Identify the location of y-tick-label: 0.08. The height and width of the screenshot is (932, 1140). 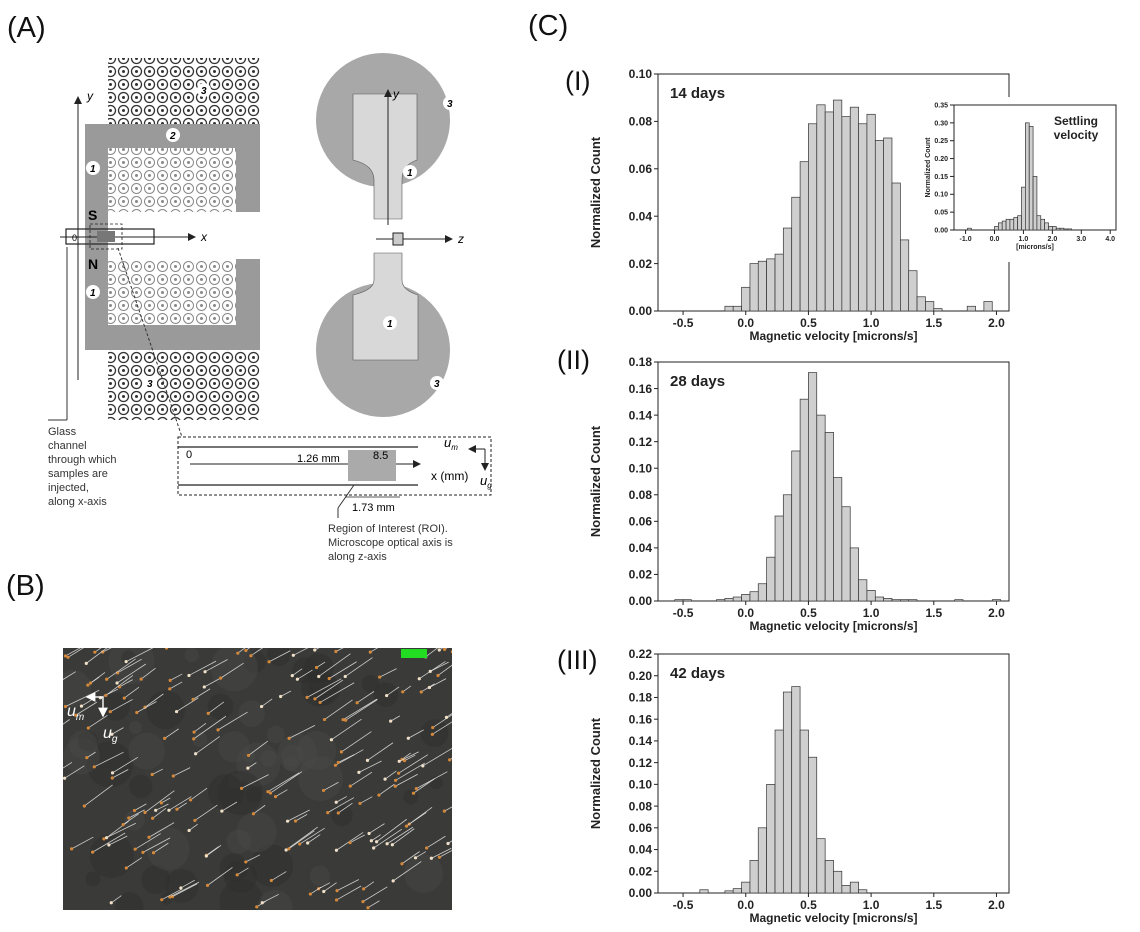
(641, 495).